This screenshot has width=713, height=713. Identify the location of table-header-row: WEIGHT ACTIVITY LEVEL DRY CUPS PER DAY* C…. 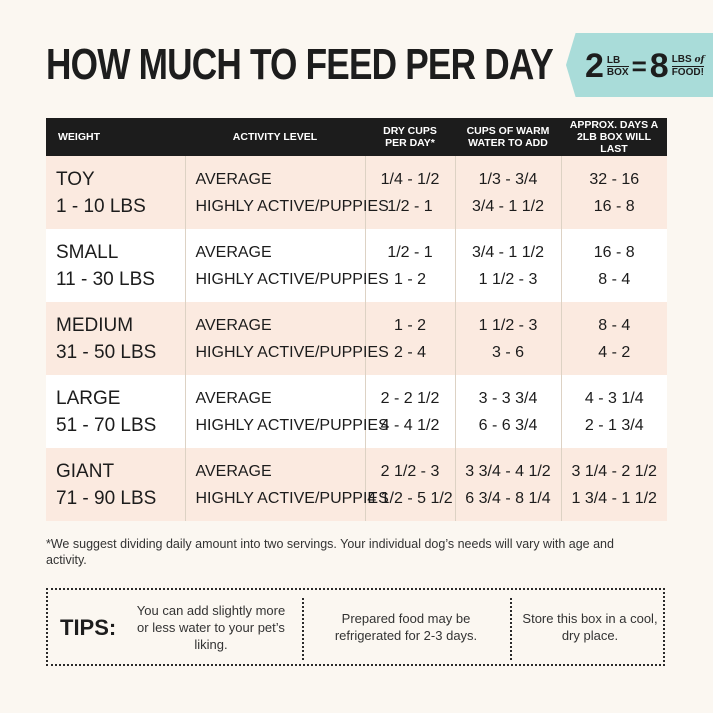
(356, 137).